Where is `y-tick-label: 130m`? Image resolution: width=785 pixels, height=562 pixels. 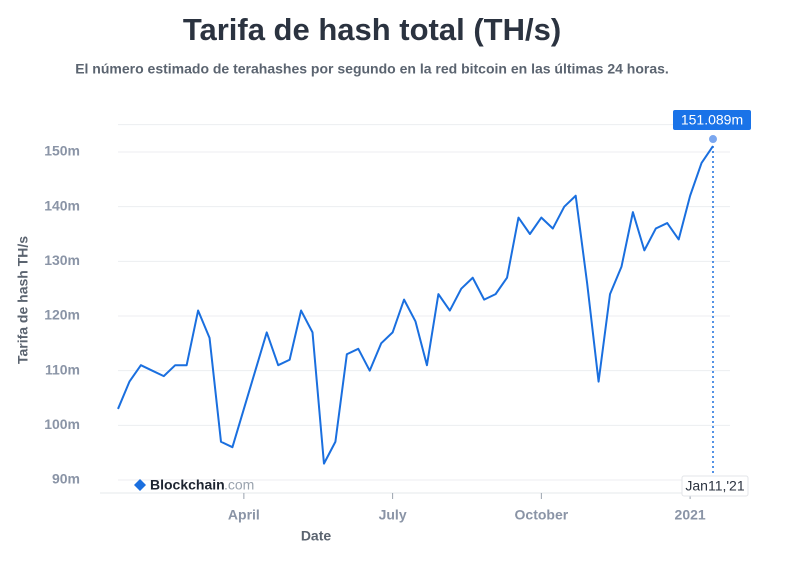
y-tick-label: 130m is located at coordinates (62, 260).